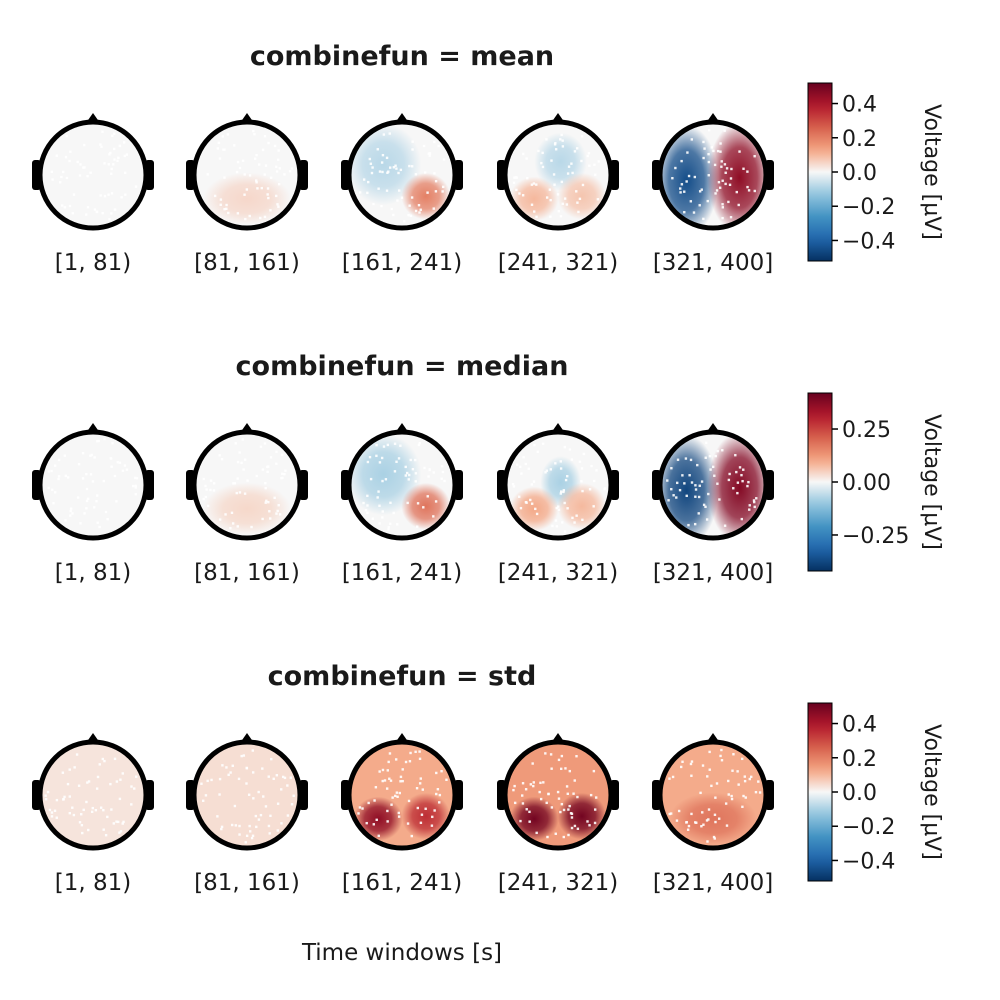 The image size is (1000, 1000). I want to click on row-title: combinefun = mean, so click(402, 56).